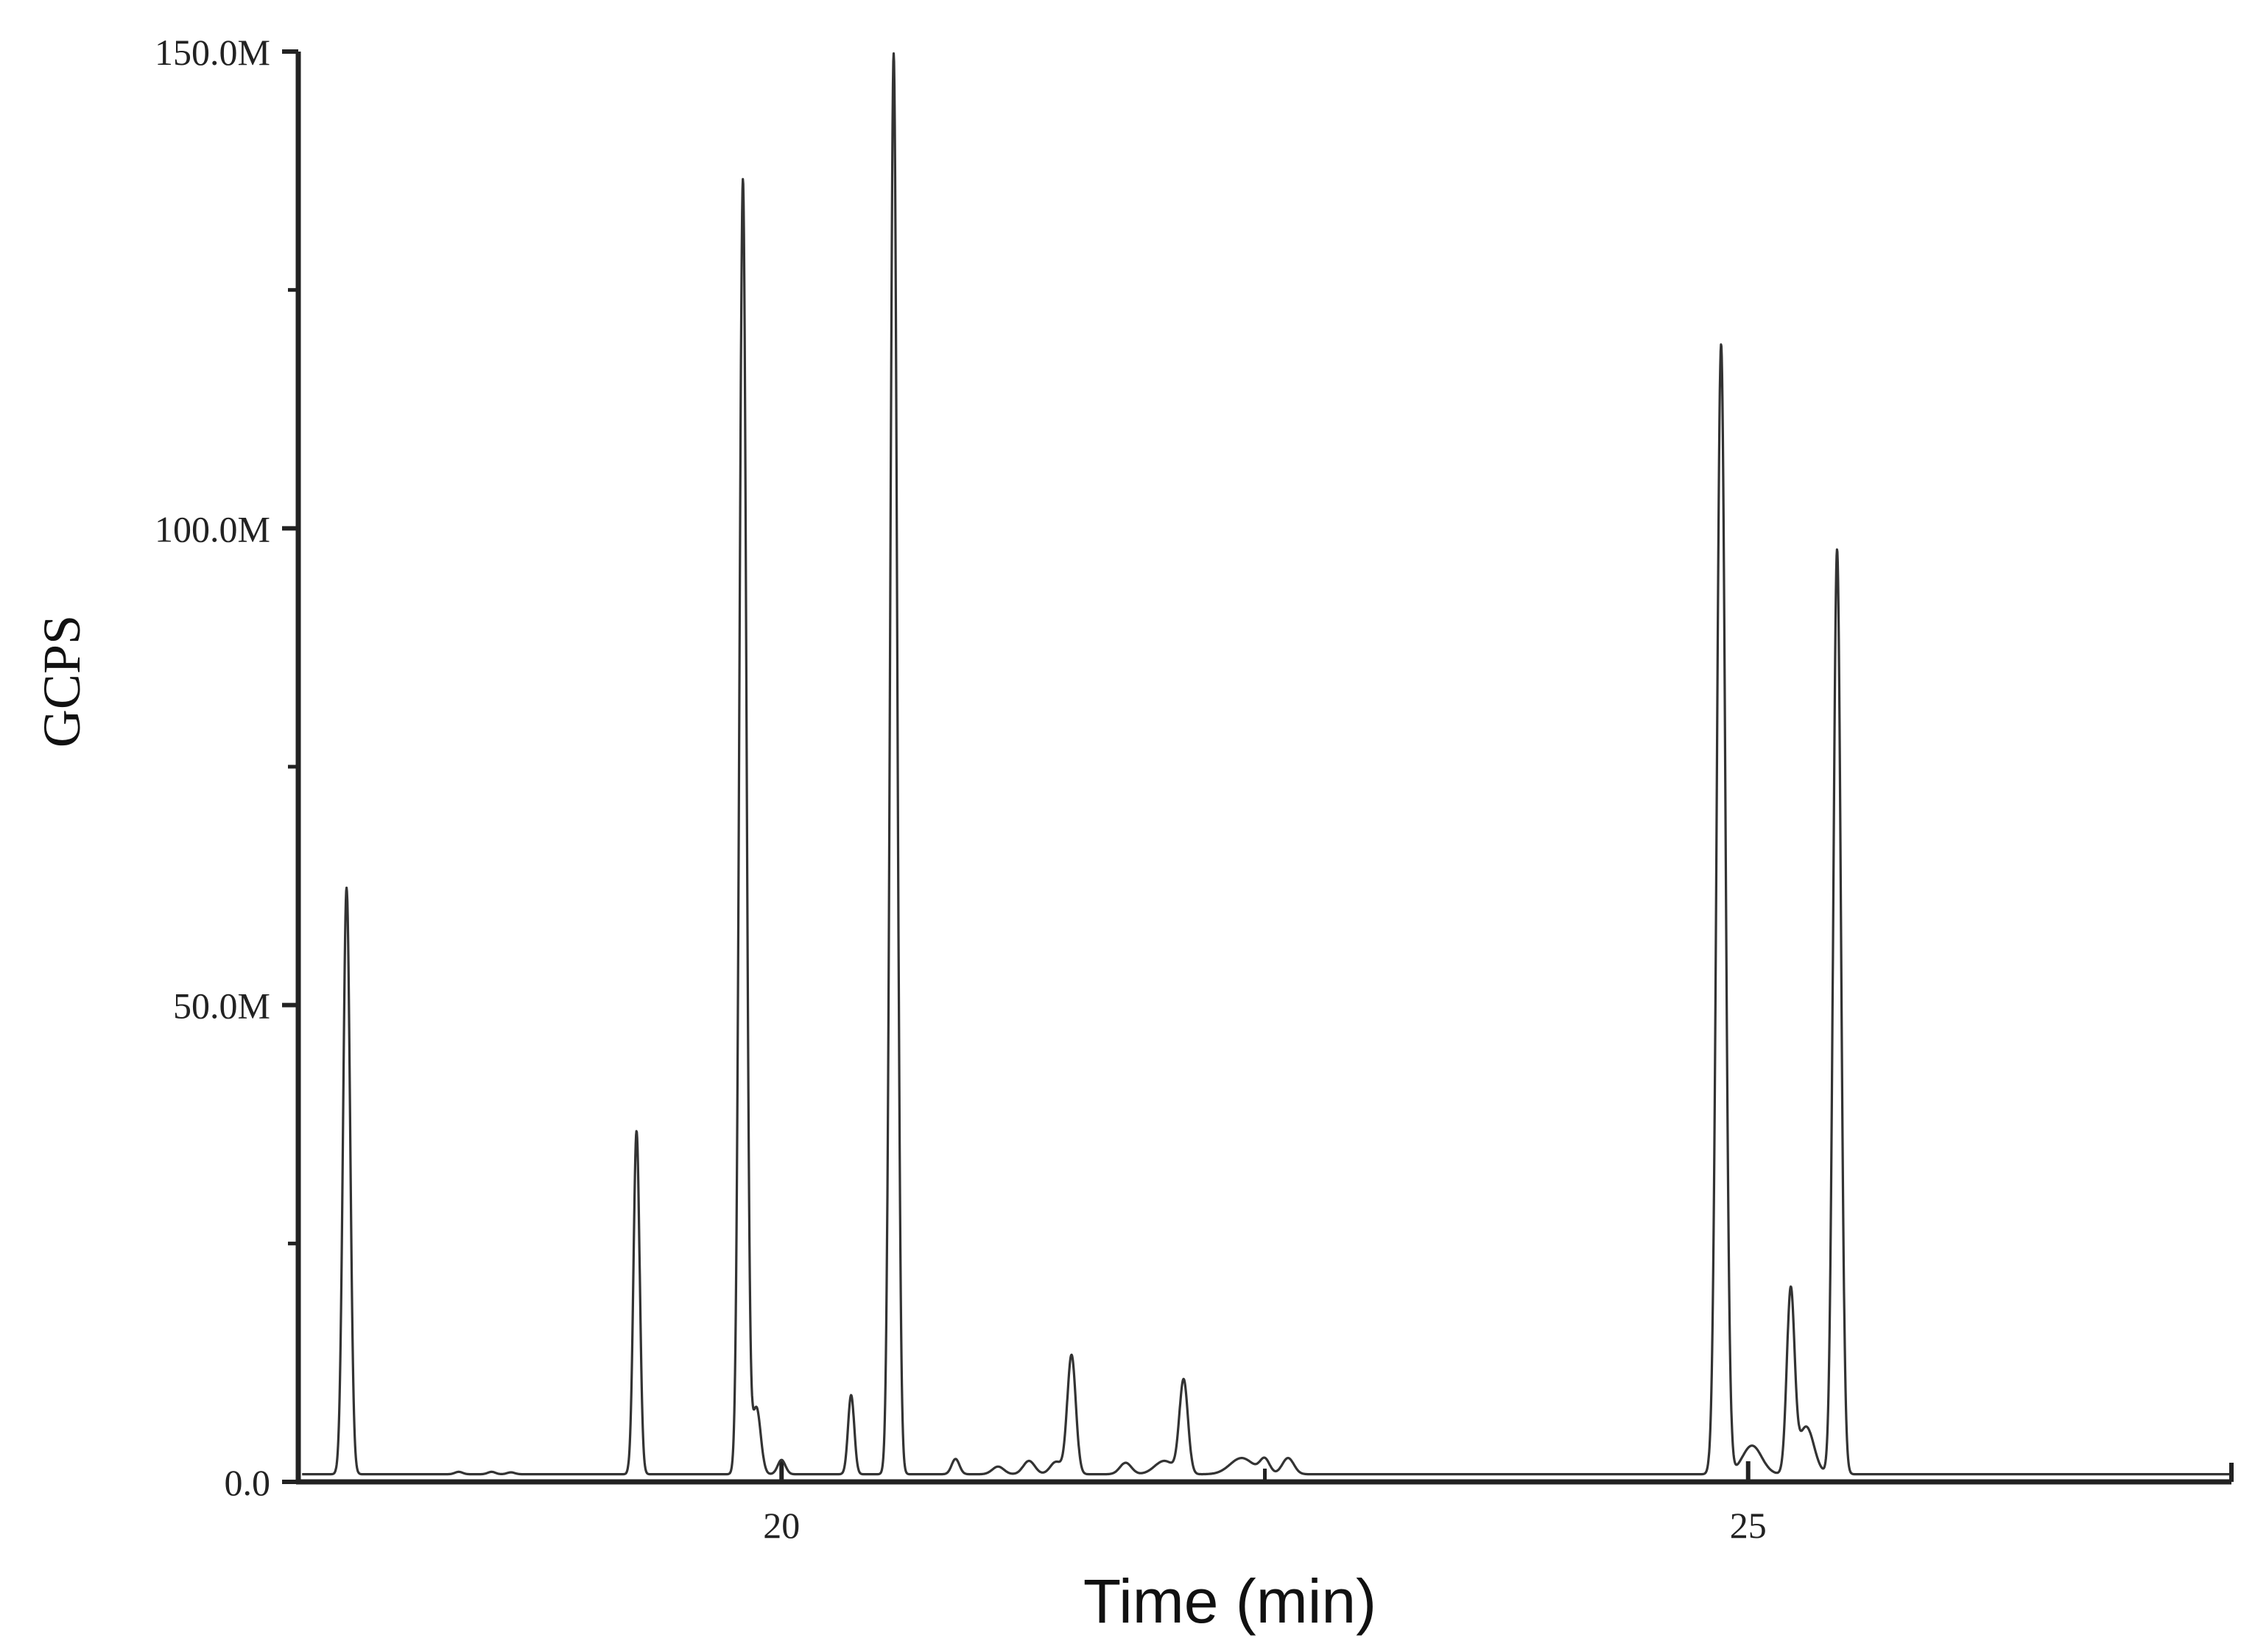 The image size is (2255, 1652). I want to click on y-tick-label: 0.0, so click(248, 1482).